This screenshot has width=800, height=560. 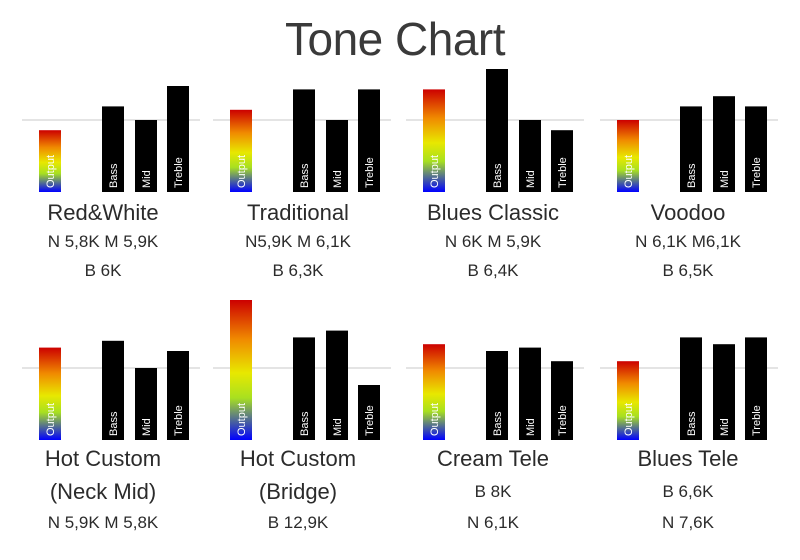 What do you see at coordinates (103, 241) in the screenshot?
I see `panel-spec: N 5,8K M 5,9K` at bounding box center [103, 241].